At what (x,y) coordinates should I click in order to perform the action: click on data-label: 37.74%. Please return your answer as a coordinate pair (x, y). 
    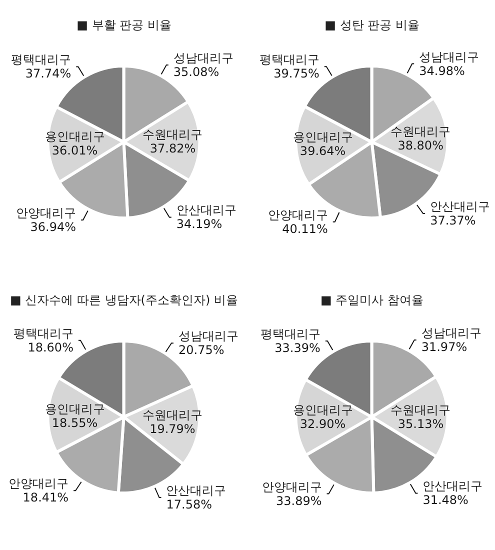
    Looking at the image, I should click on (48, 73).